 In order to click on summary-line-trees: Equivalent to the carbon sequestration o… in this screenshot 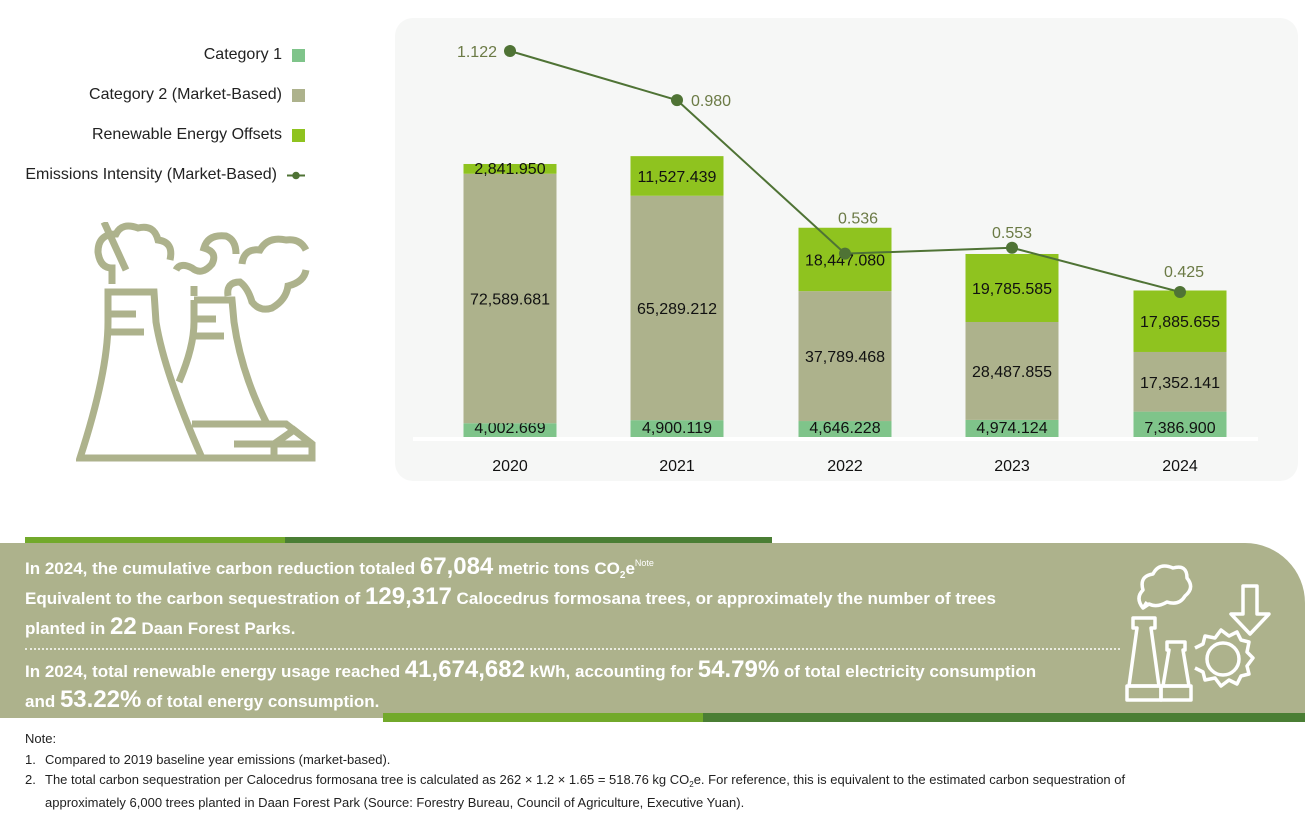, I will do `click(510, 598)`.